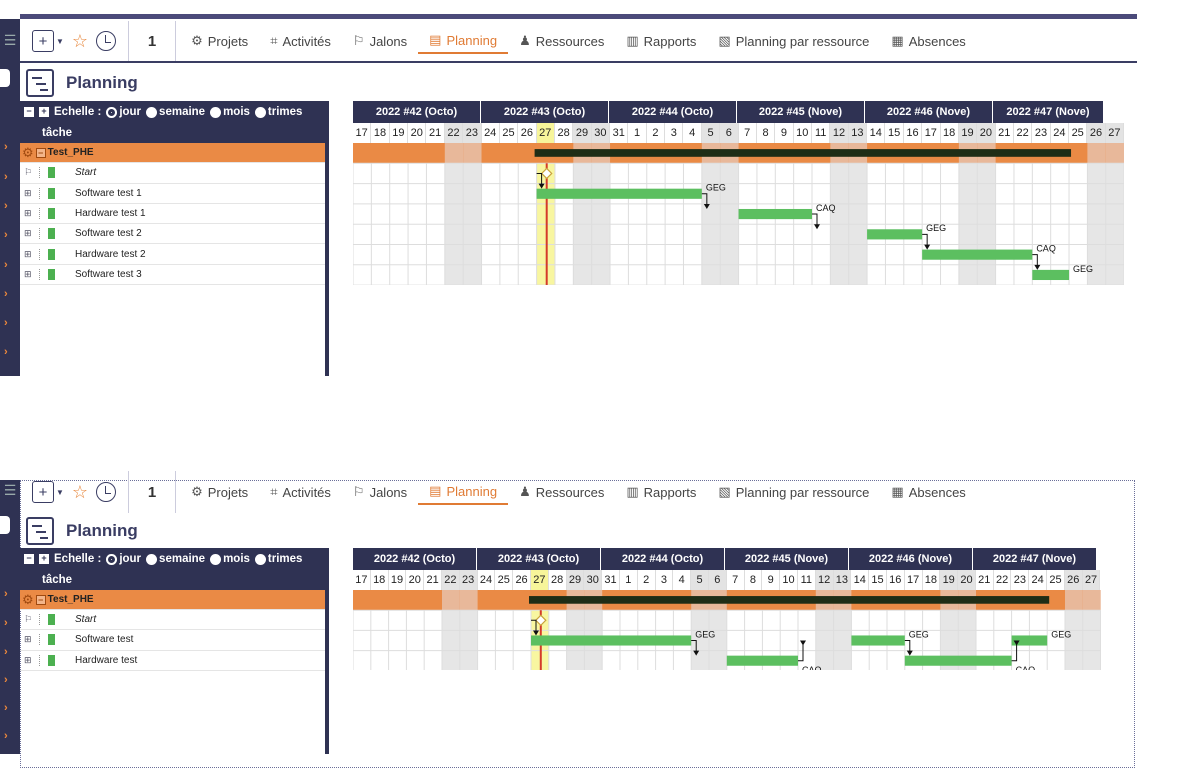  I want to click on table-row: ⊞ Software test, so click(172, 640).